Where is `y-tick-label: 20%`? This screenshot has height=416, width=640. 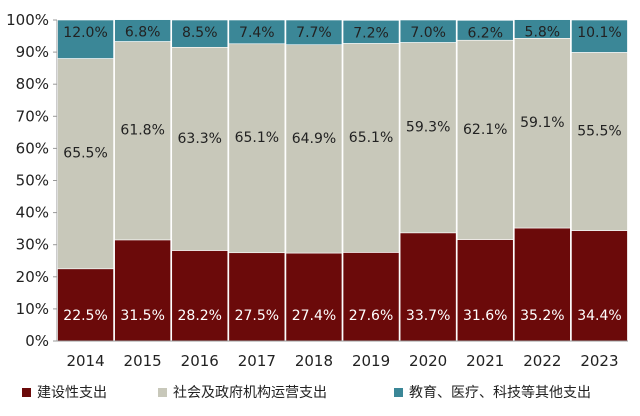 y-tick-label: 20% is located at coordinates (32, 277).